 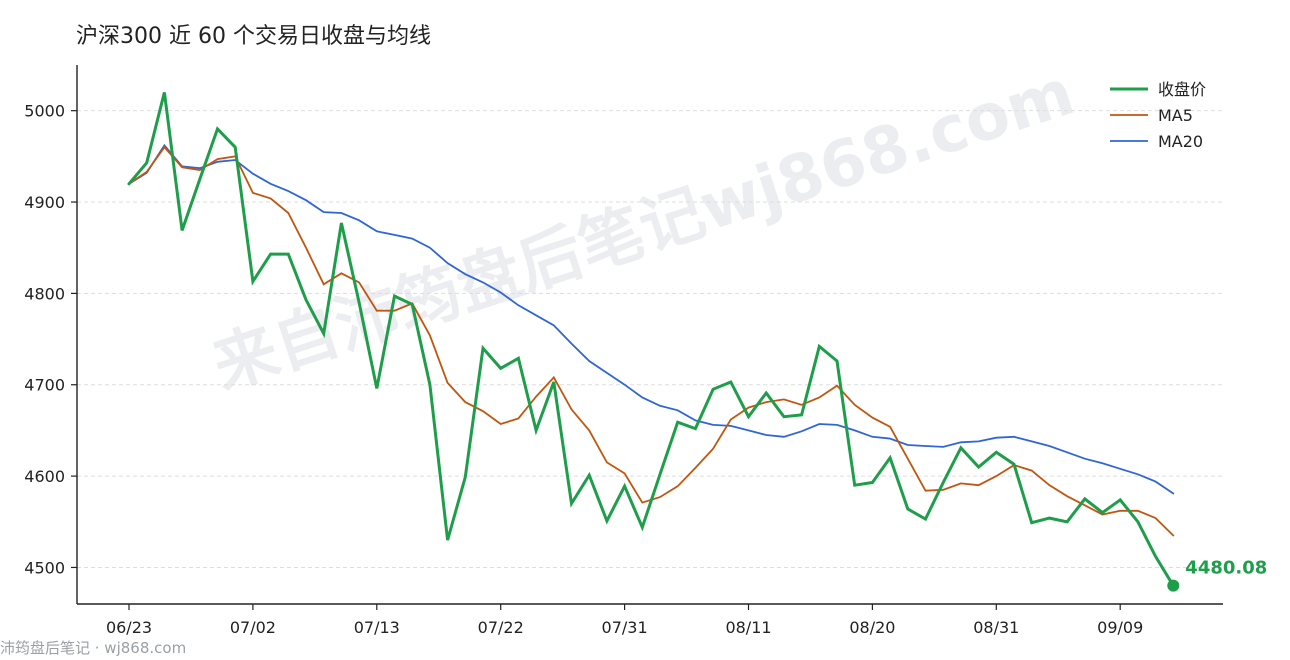 What do you see at coordinates (44, 202) in the screenshot?
I see `y-tick-label: 4900` at bounding box center [44, 202].